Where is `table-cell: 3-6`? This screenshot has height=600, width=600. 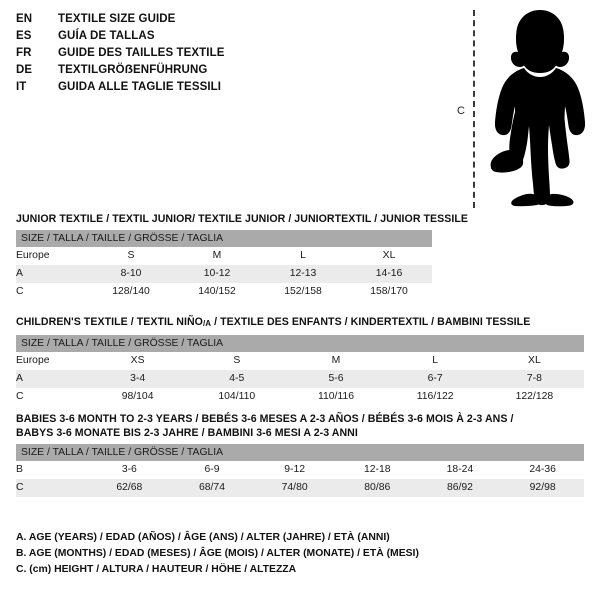 table-cell: 3-6 is located at coordinates (129, 470).